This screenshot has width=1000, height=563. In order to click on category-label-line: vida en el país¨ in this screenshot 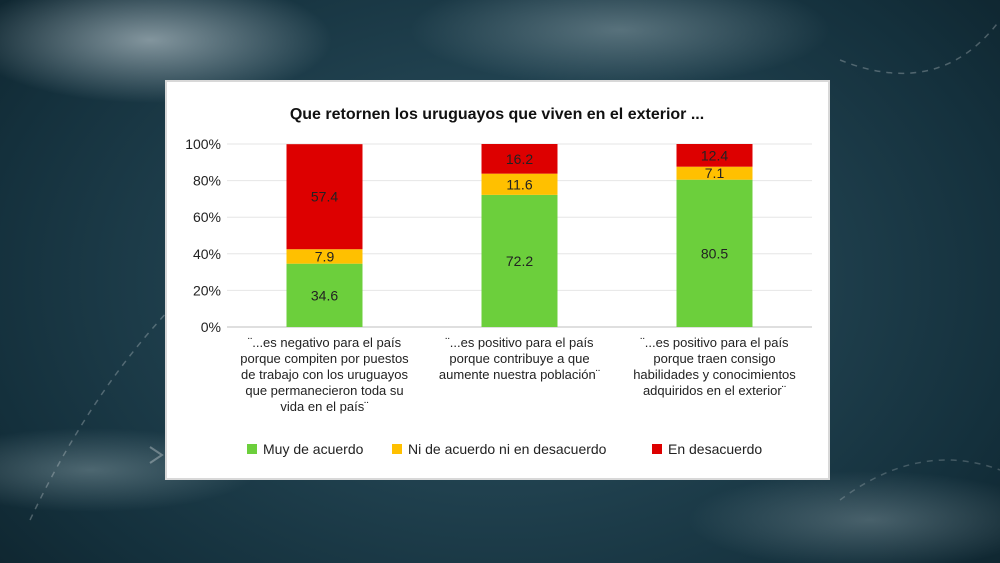, I will do `click(324, 406)`.